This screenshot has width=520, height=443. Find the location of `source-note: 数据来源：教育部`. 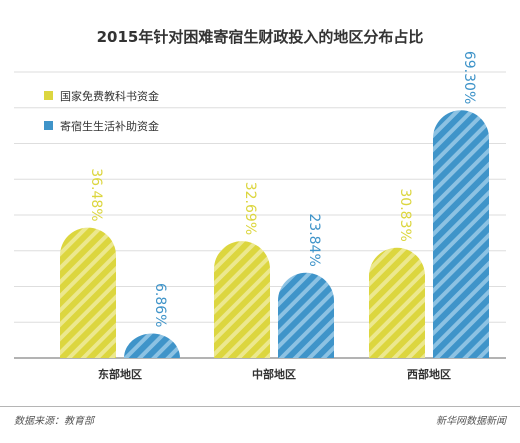

source-note: 数据来源：教育部 is located at coordinates (54, 421).